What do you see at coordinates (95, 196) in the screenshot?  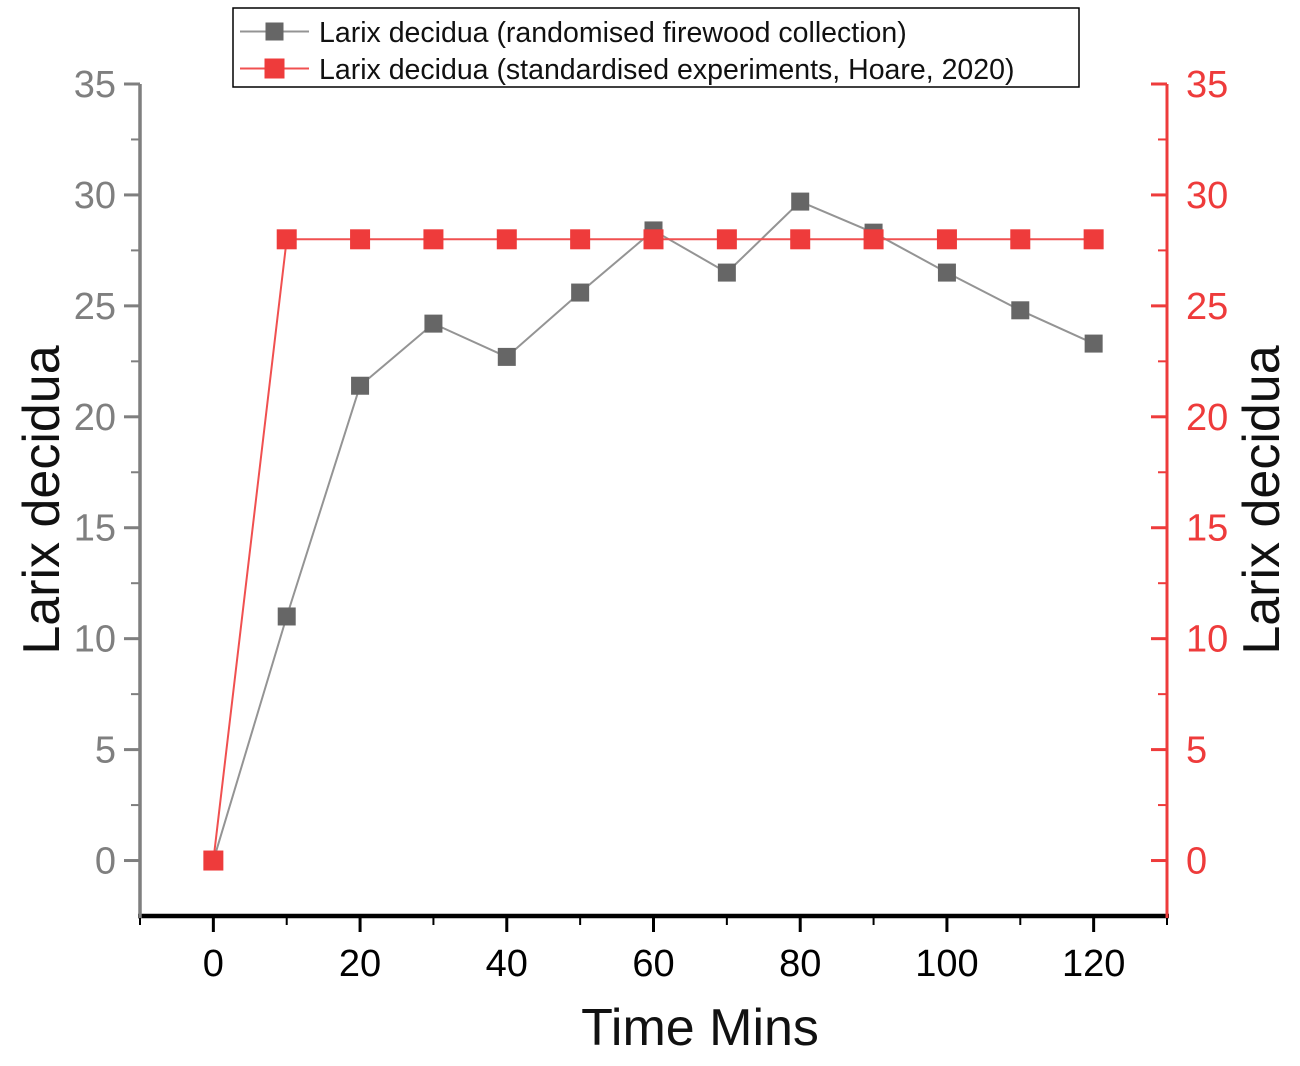 I see `left-y-axis-tick-label: 30` at bounding box center [95, 196].